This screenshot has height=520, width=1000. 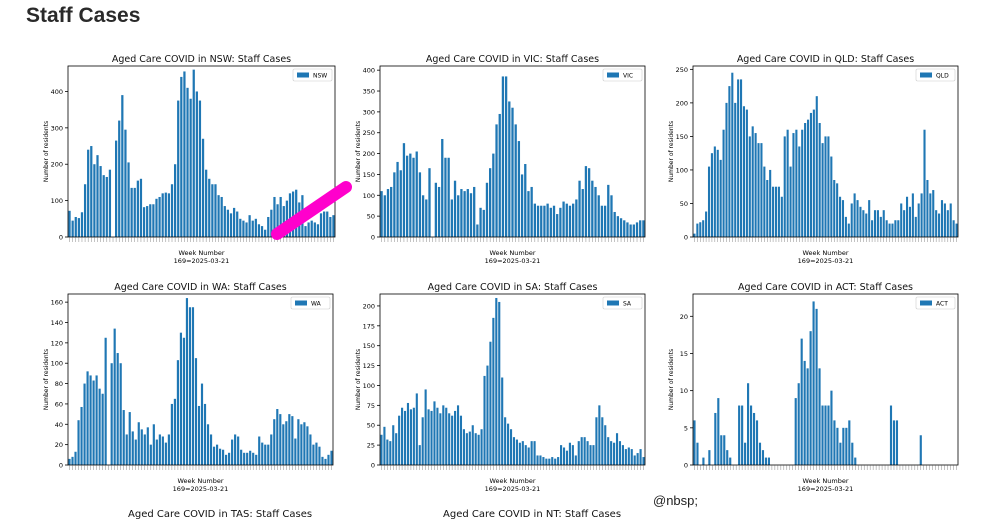 What do you see at coordinates (369, 326) in the screenshot?
I see `sa-ytick-label-7: 175` at bounding box center [369, 326].